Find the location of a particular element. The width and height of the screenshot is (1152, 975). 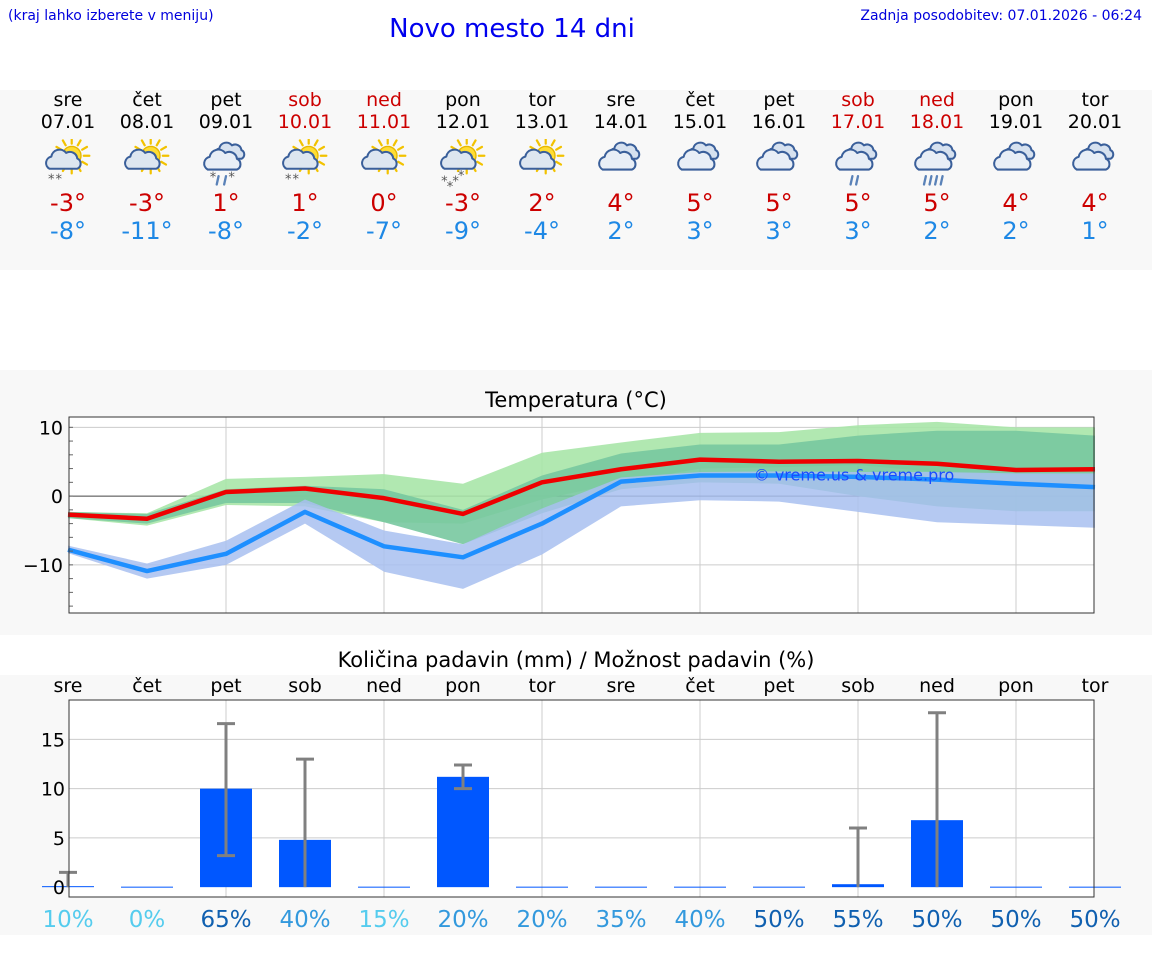

day-column: pet 16.01 5° 3° is located at coordinates (779, 167).